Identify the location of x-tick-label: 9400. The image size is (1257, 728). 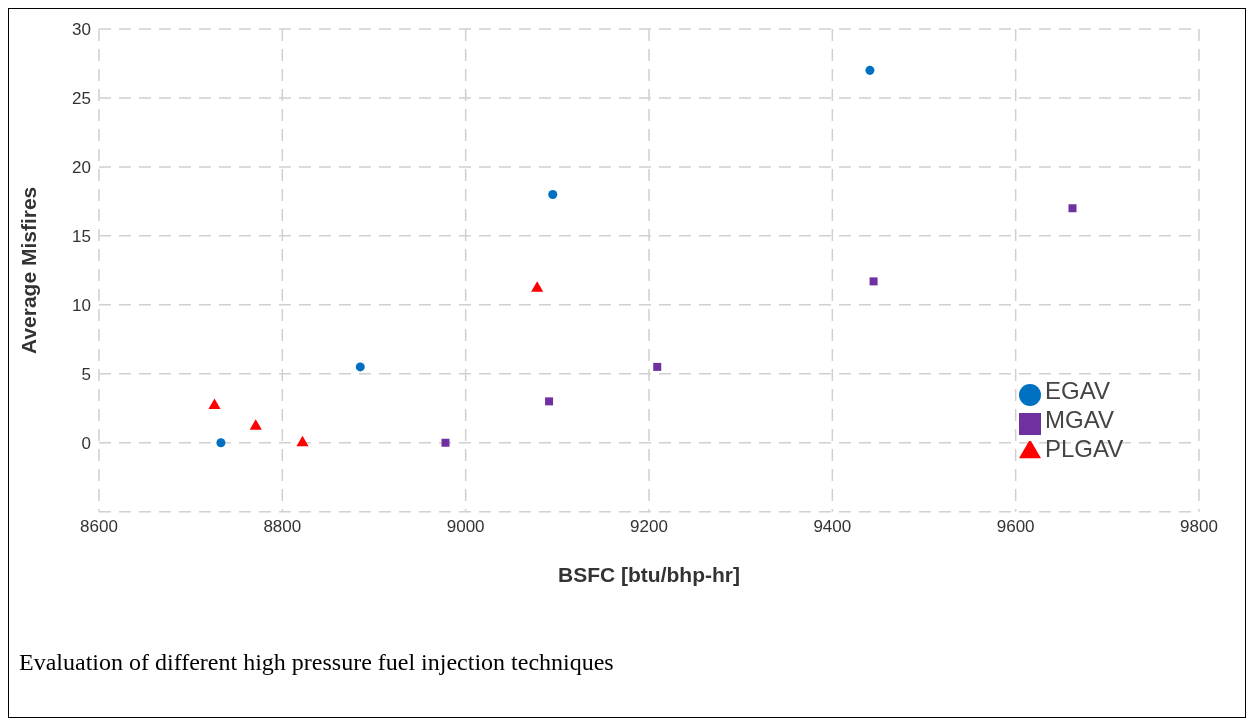
(832, 526).